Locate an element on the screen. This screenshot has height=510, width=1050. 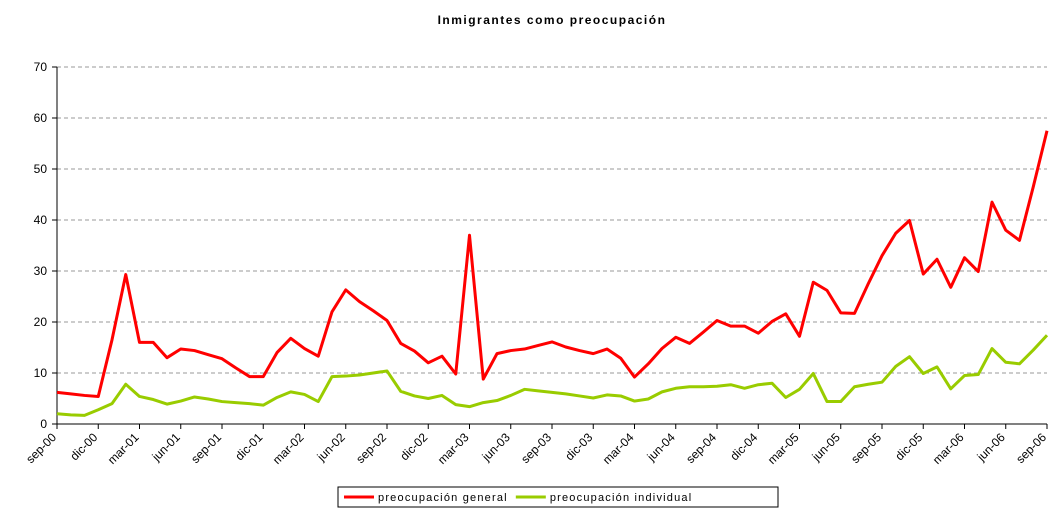
x-tick-label: sep-03 is located at coordinates (536, 448).